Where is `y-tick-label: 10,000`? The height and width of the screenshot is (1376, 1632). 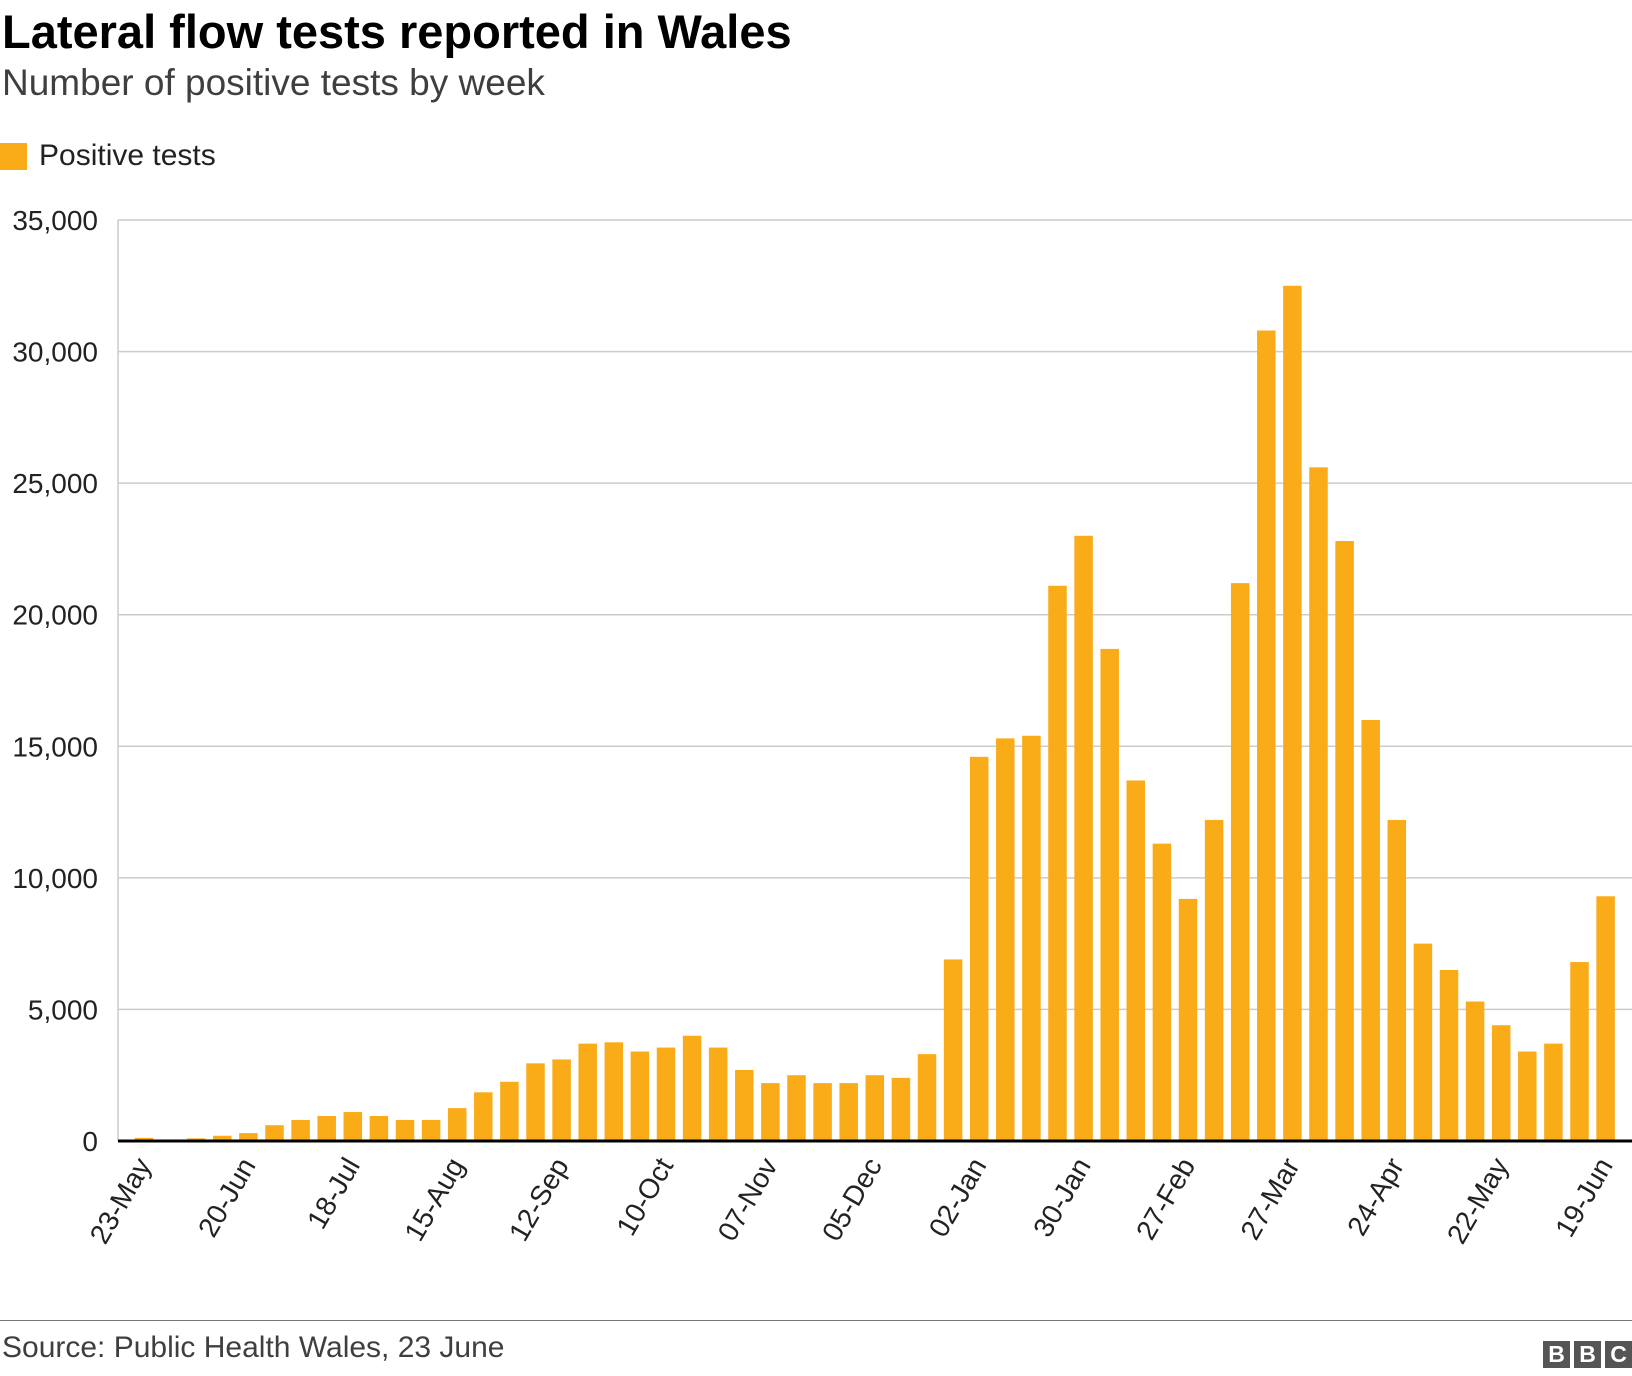 y-tick-label: 10,000 is located at coordinates (55, 878).